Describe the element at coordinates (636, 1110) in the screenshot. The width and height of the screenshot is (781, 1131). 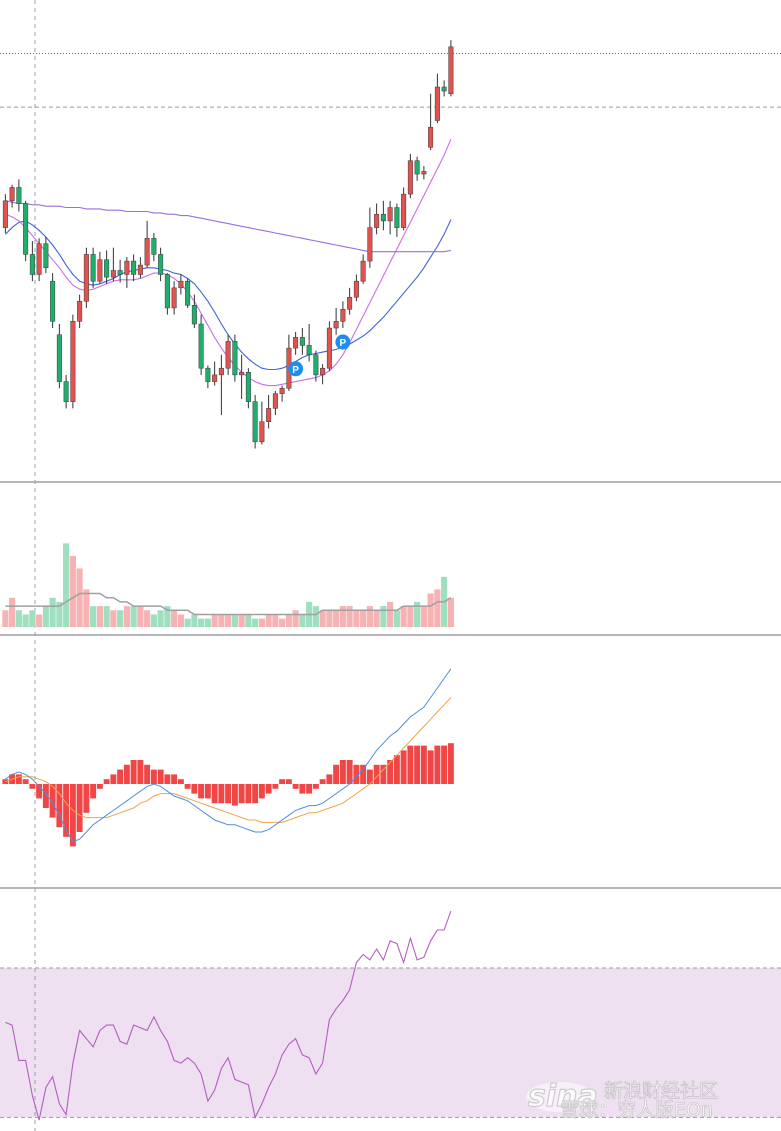
I see `watermark-author-text: 雪球：穷人版EOn` at that location.